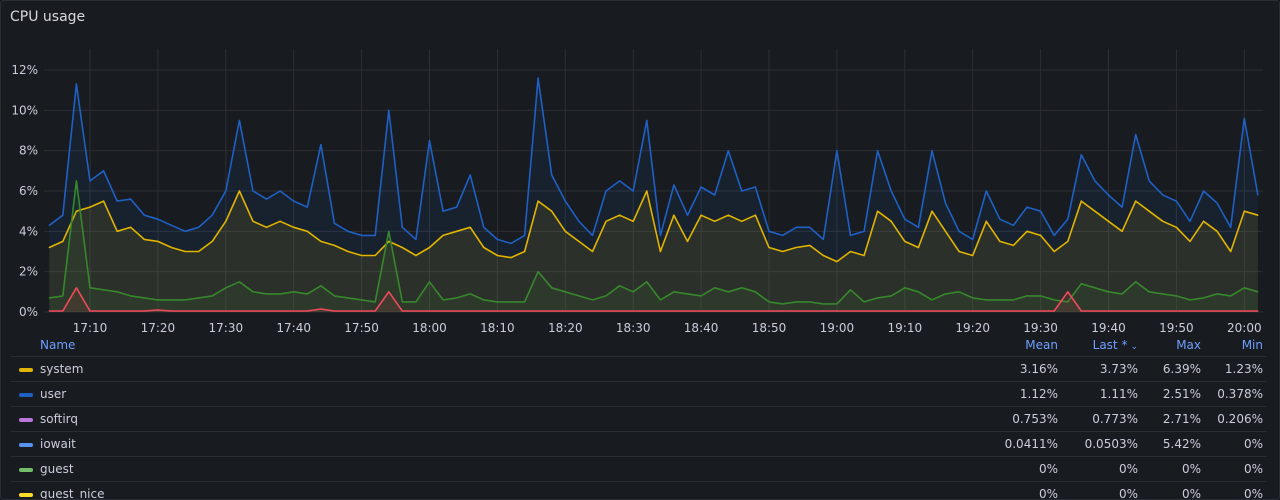 This screenshot has height=500, width=1280. Describe the element at coordinates (639, 394) in the screenshot. I see `legend-row-user: user 1.12% 1.11% 2.51% 0.378%` at that location.